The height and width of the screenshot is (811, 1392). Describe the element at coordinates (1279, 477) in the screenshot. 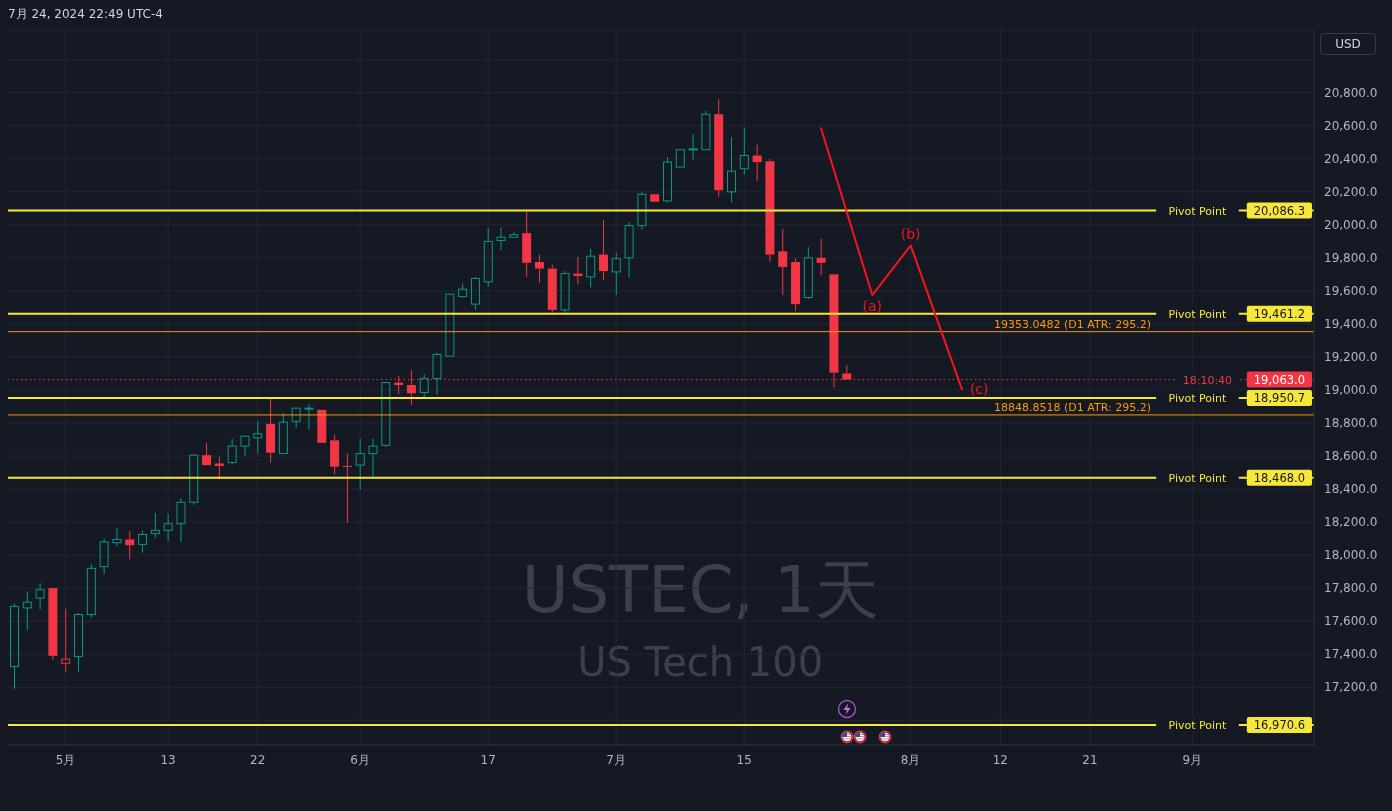

I see `ref-line-label: 18,468.0` at that location.